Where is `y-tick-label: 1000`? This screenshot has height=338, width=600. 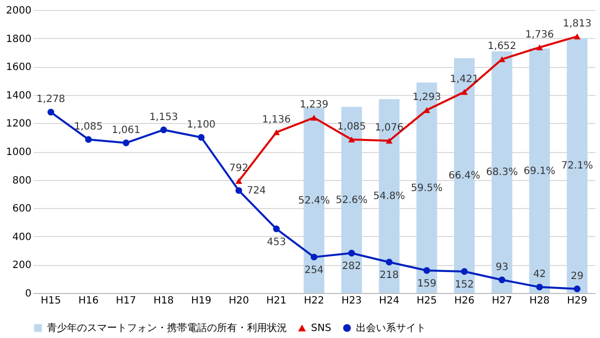 y-tick-label: 1000 is located at coordinates (19, 152).